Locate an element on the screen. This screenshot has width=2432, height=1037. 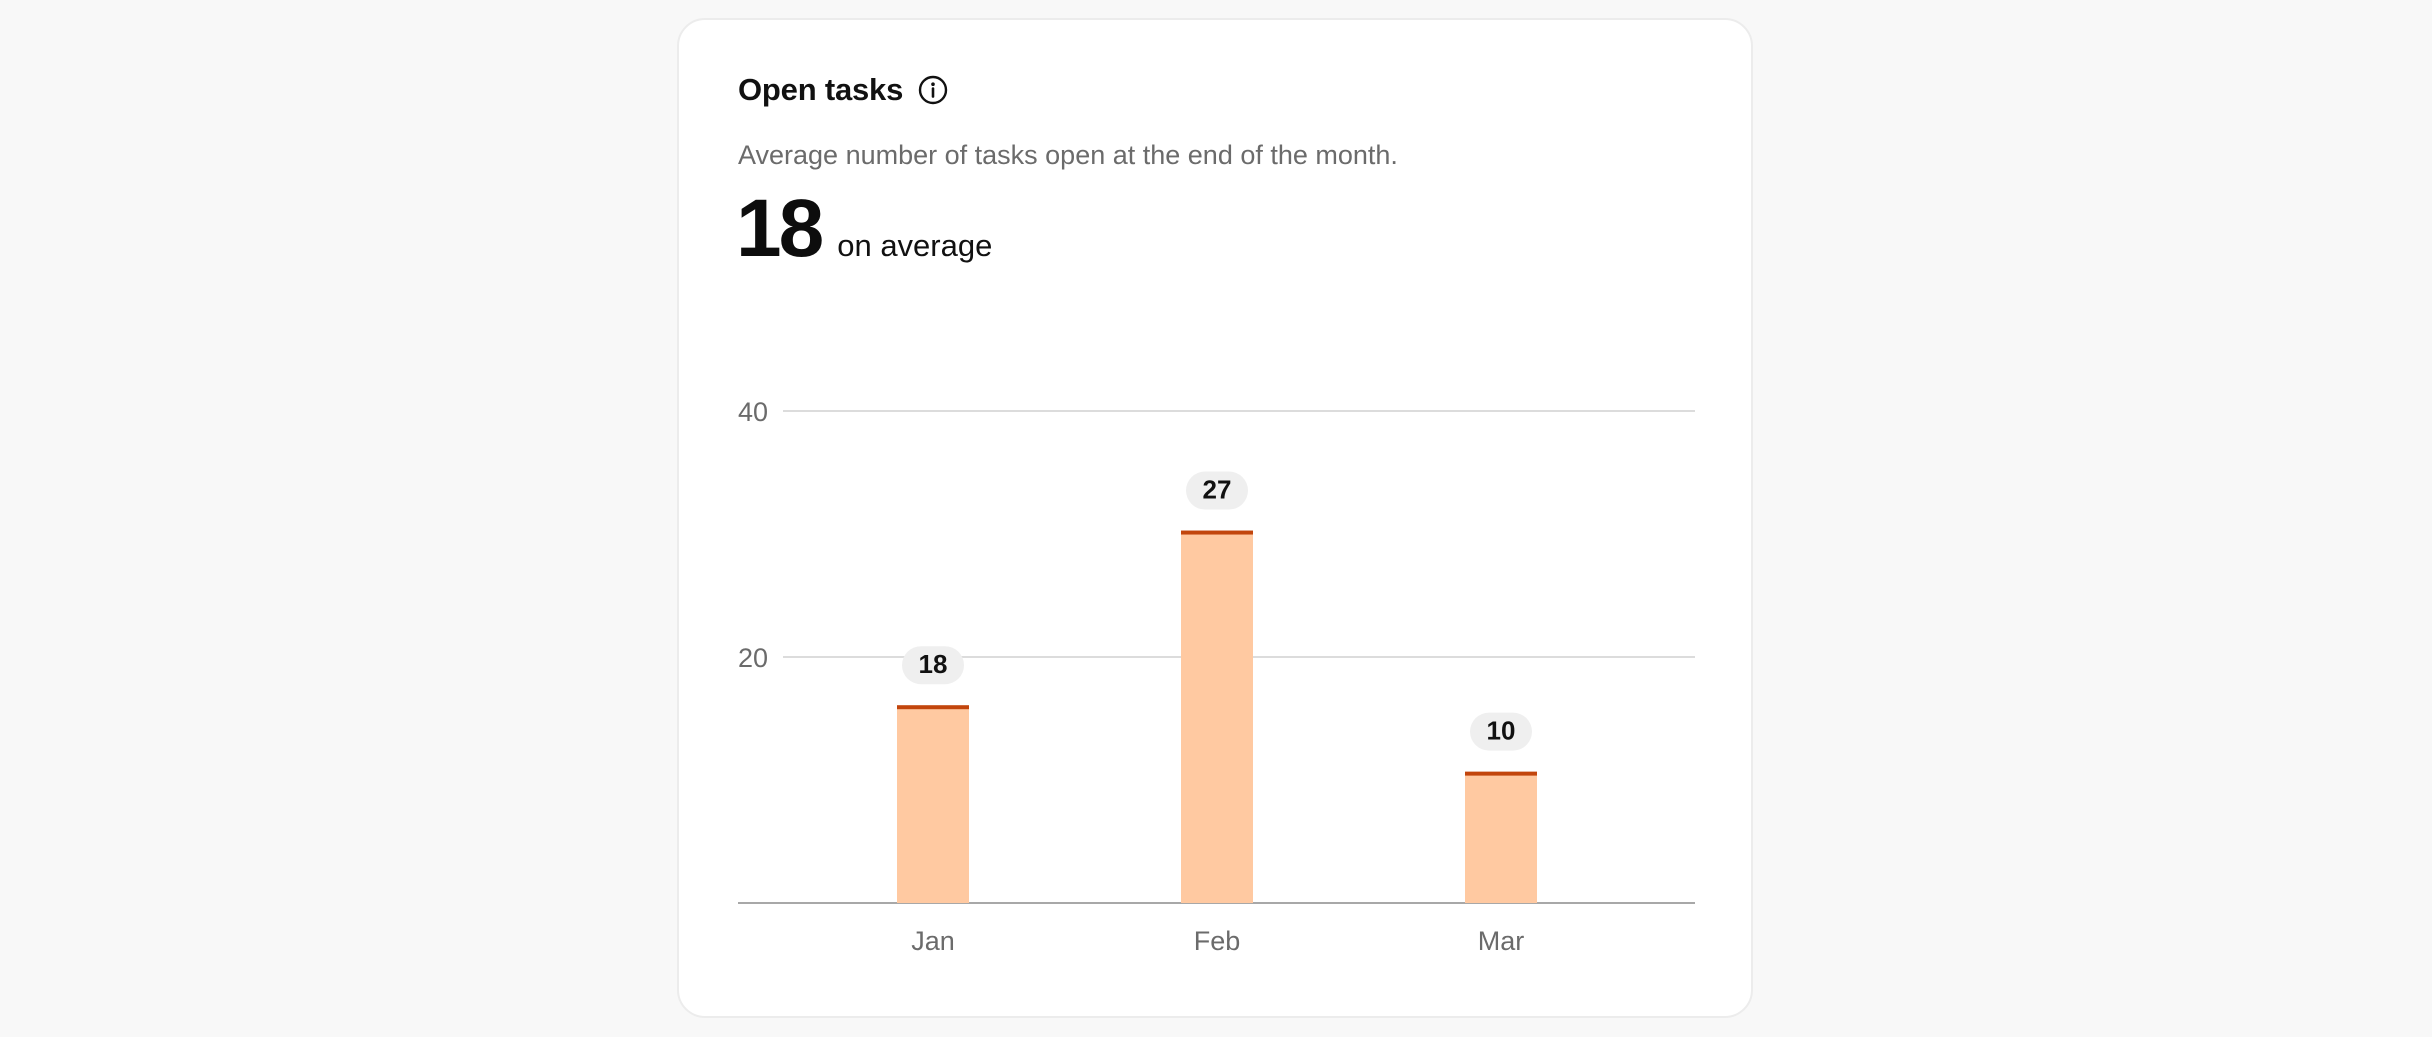
x-tick-label: Jan is located at coordinates (933, 941).